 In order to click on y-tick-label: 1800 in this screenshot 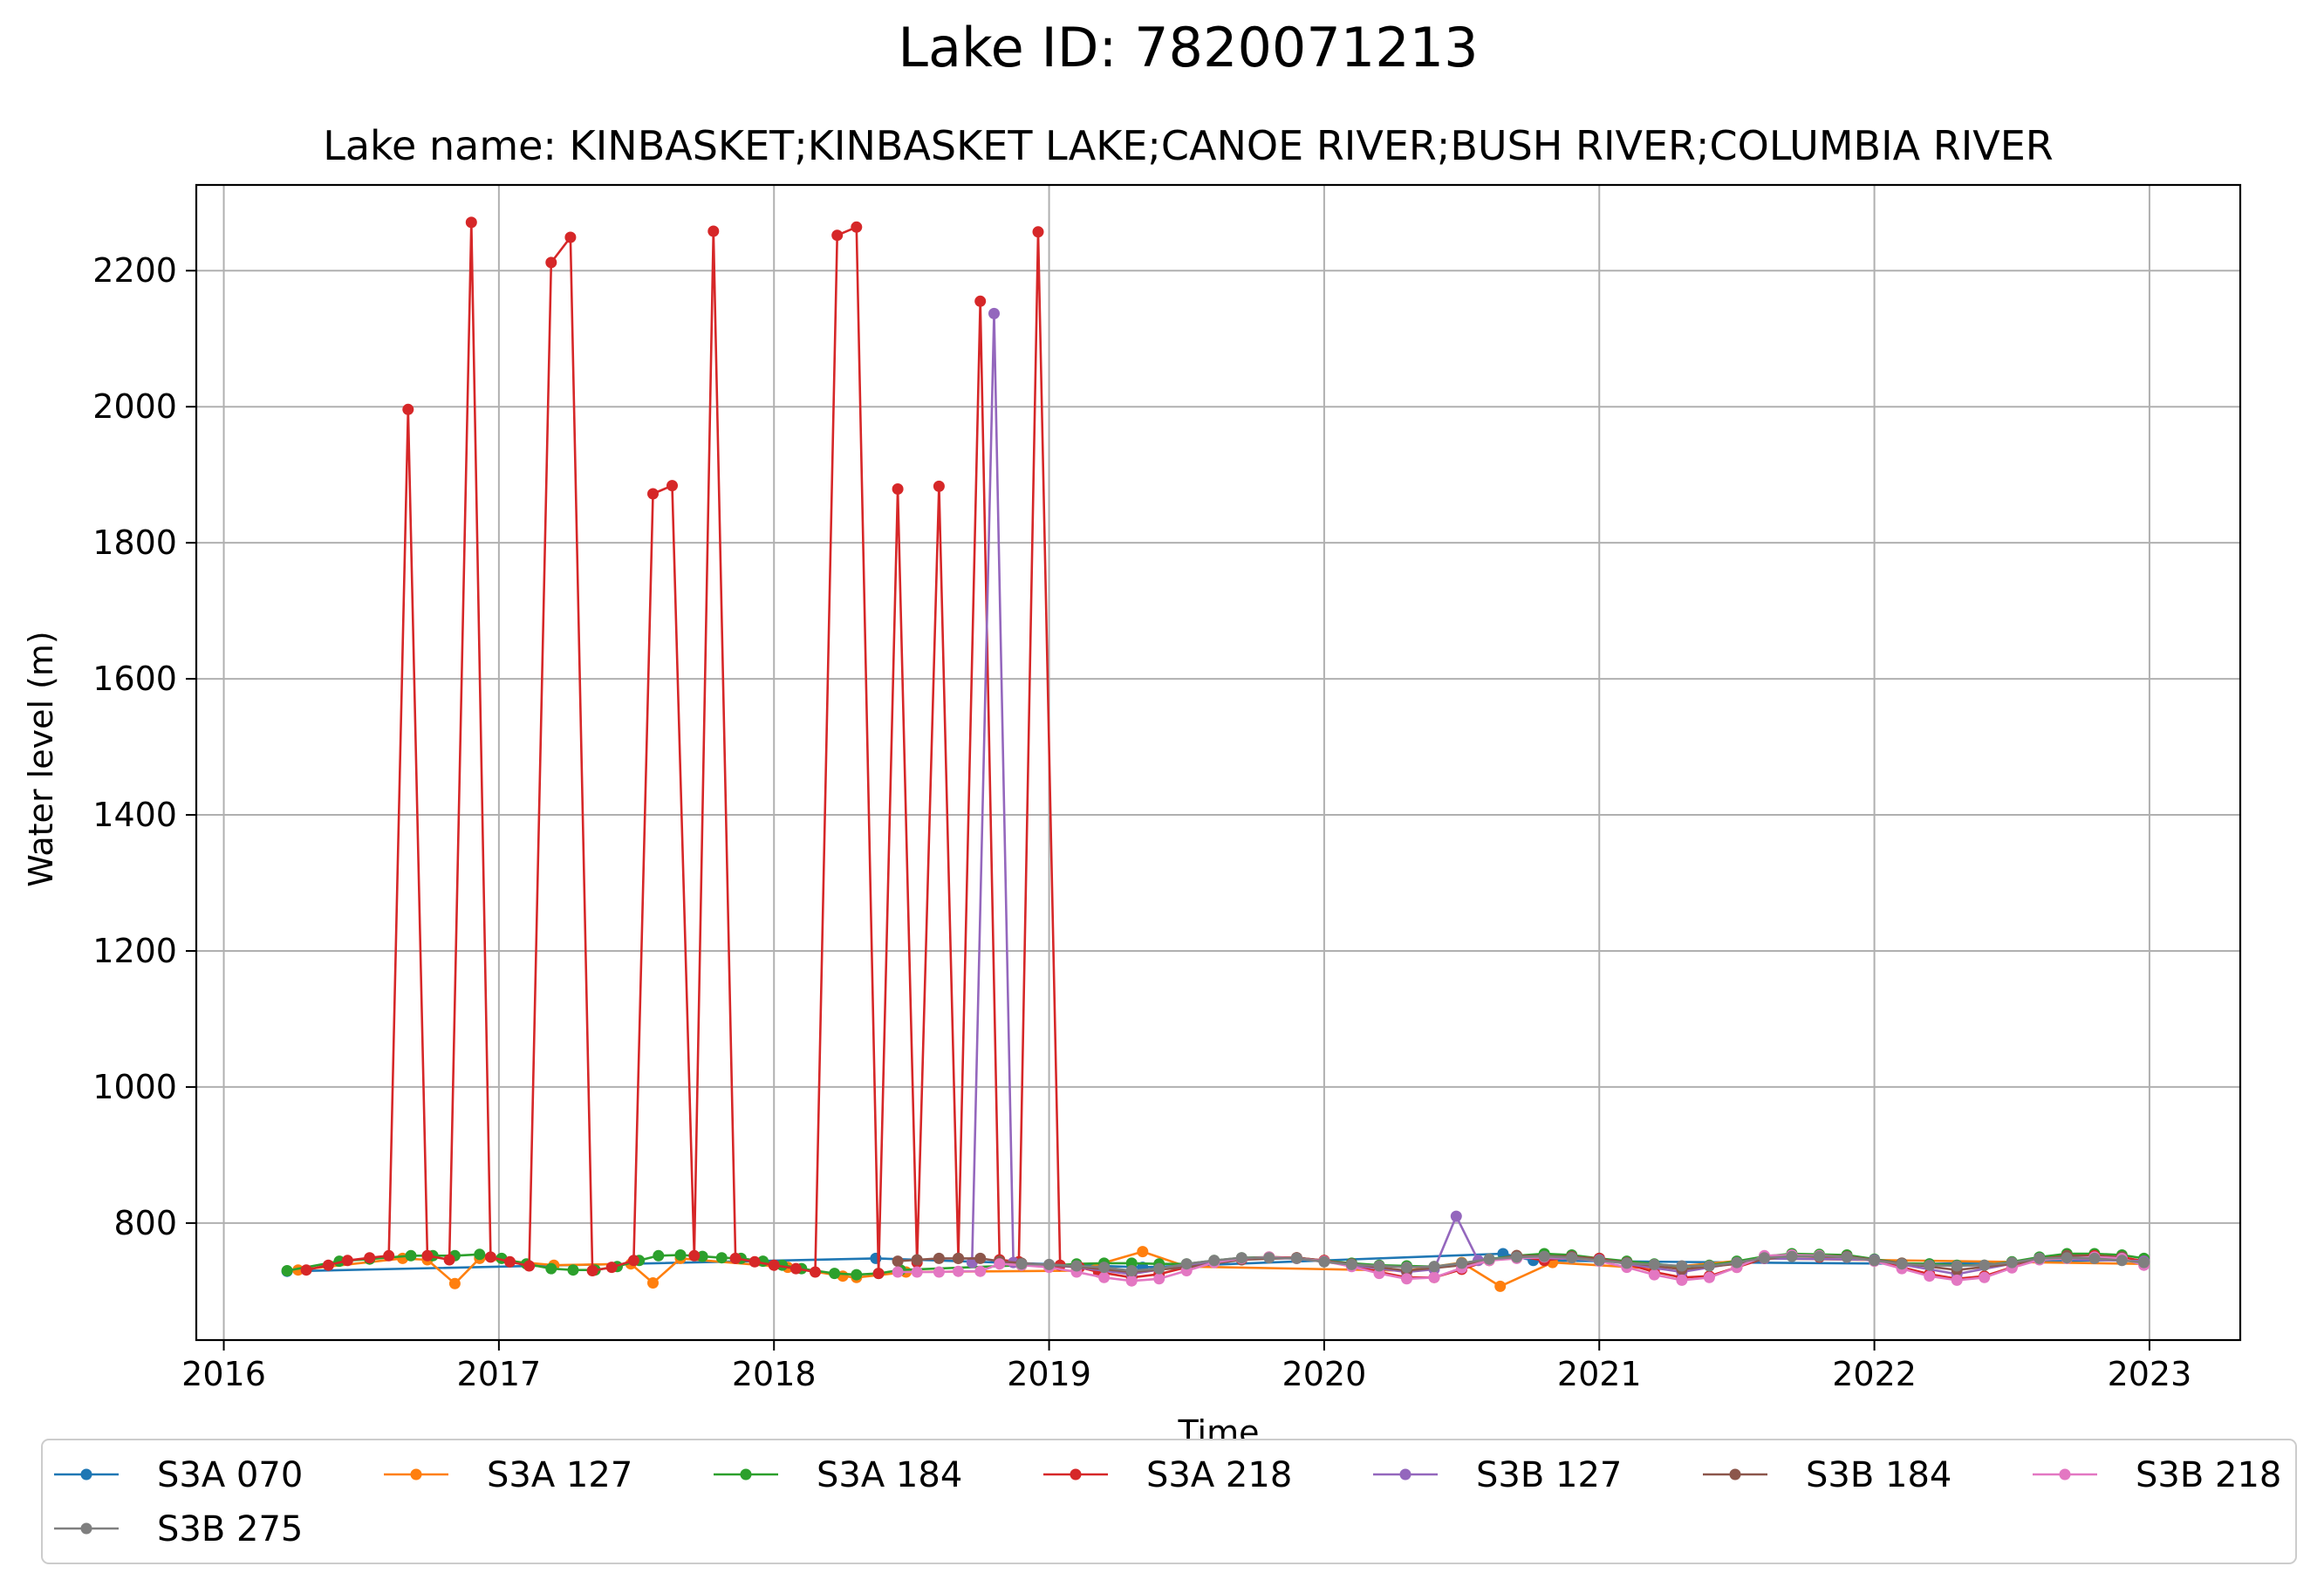, I will do `click(135, 542)`.